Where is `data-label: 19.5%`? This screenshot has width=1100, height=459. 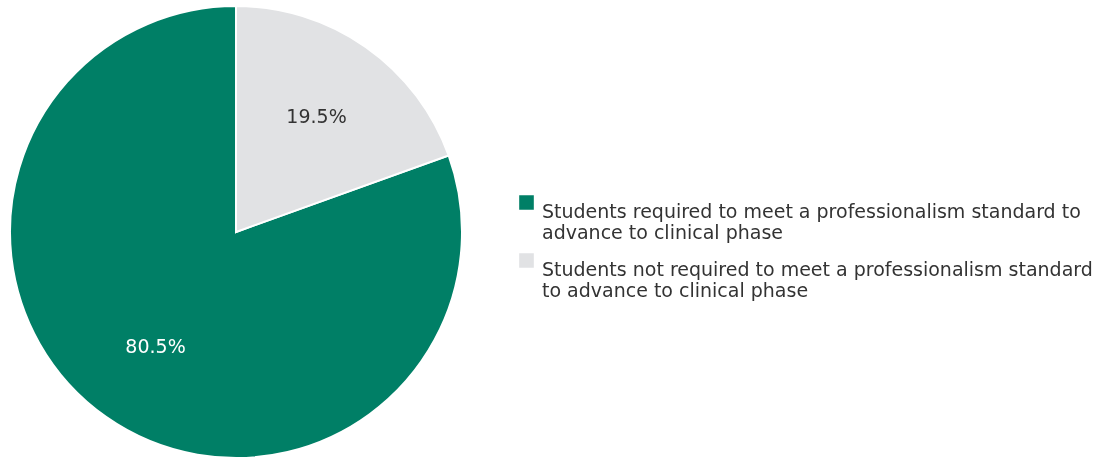
data-label: 19.5% is located at coordinates (316, 116).